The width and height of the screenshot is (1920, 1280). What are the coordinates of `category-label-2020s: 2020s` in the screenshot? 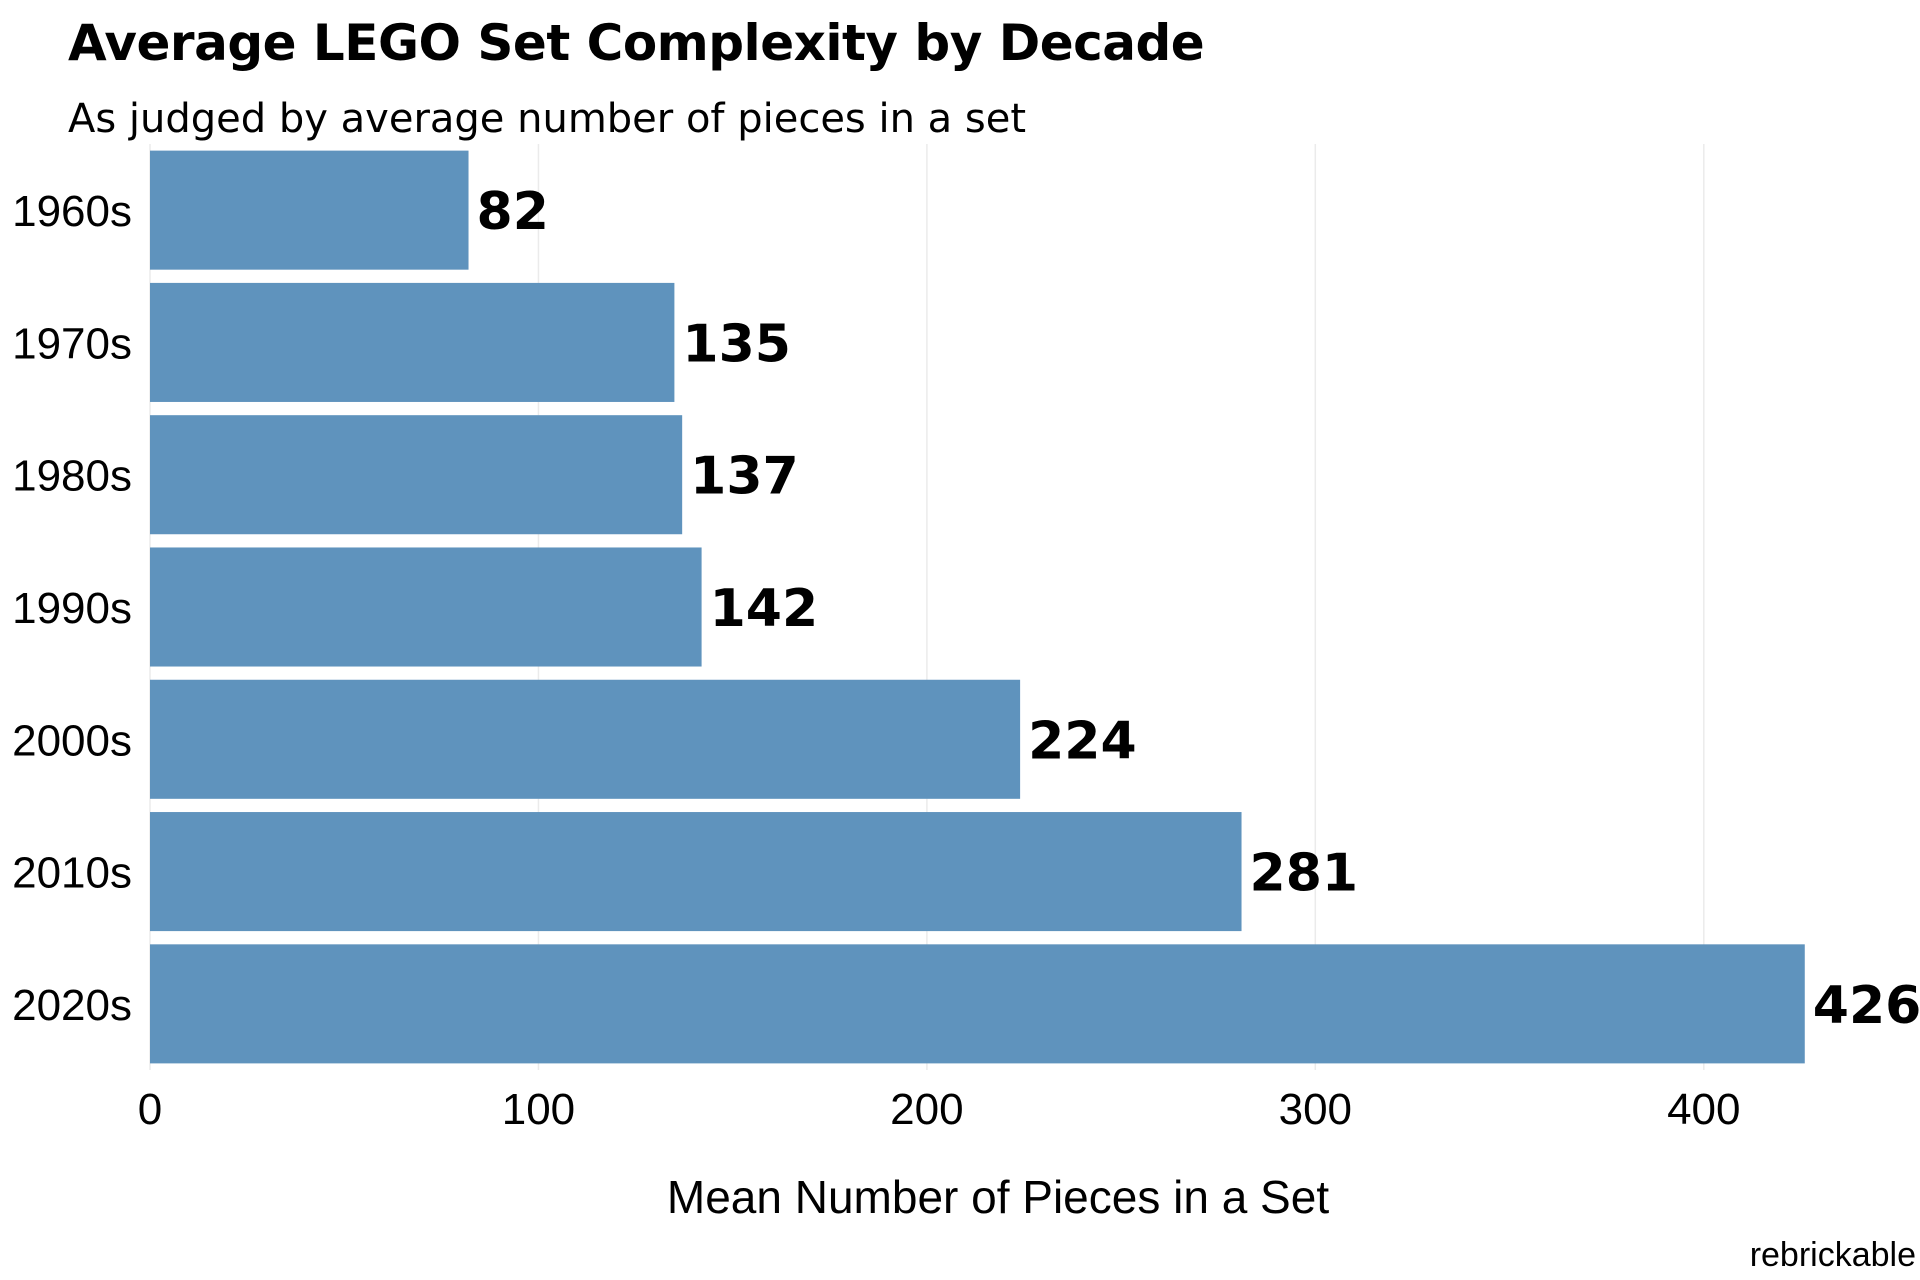 It's located at (72, 1005).